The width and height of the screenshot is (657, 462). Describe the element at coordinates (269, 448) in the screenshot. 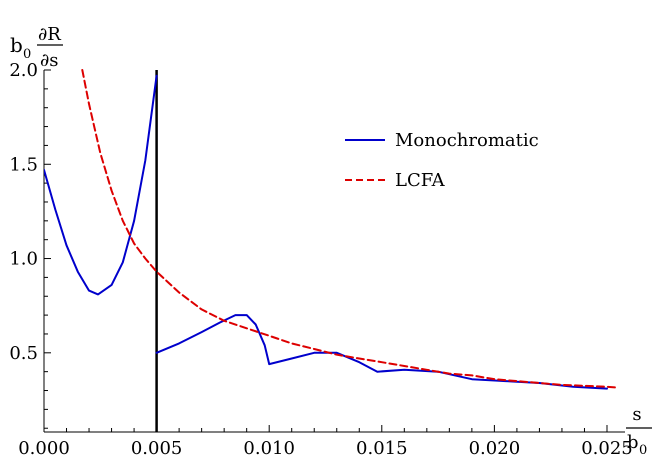

I see `x-tick-label: 0.010` at that location.